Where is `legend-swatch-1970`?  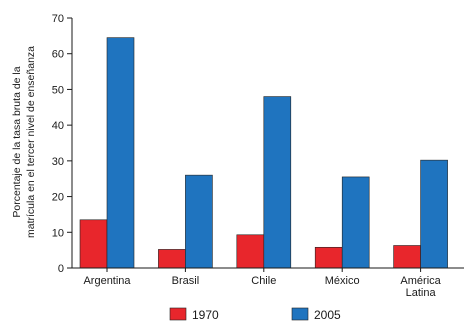 legend-swatch-1970 is located at coordinates (178, 314).